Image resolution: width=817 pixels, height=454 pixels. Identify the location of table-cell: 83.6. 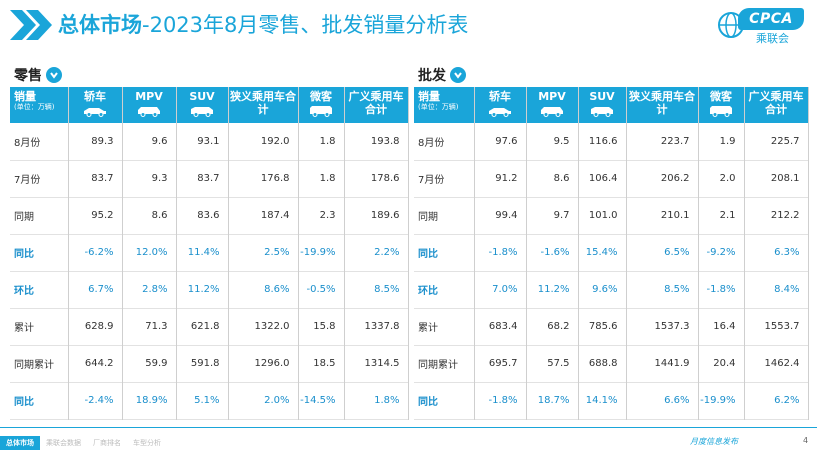
(202, 215).